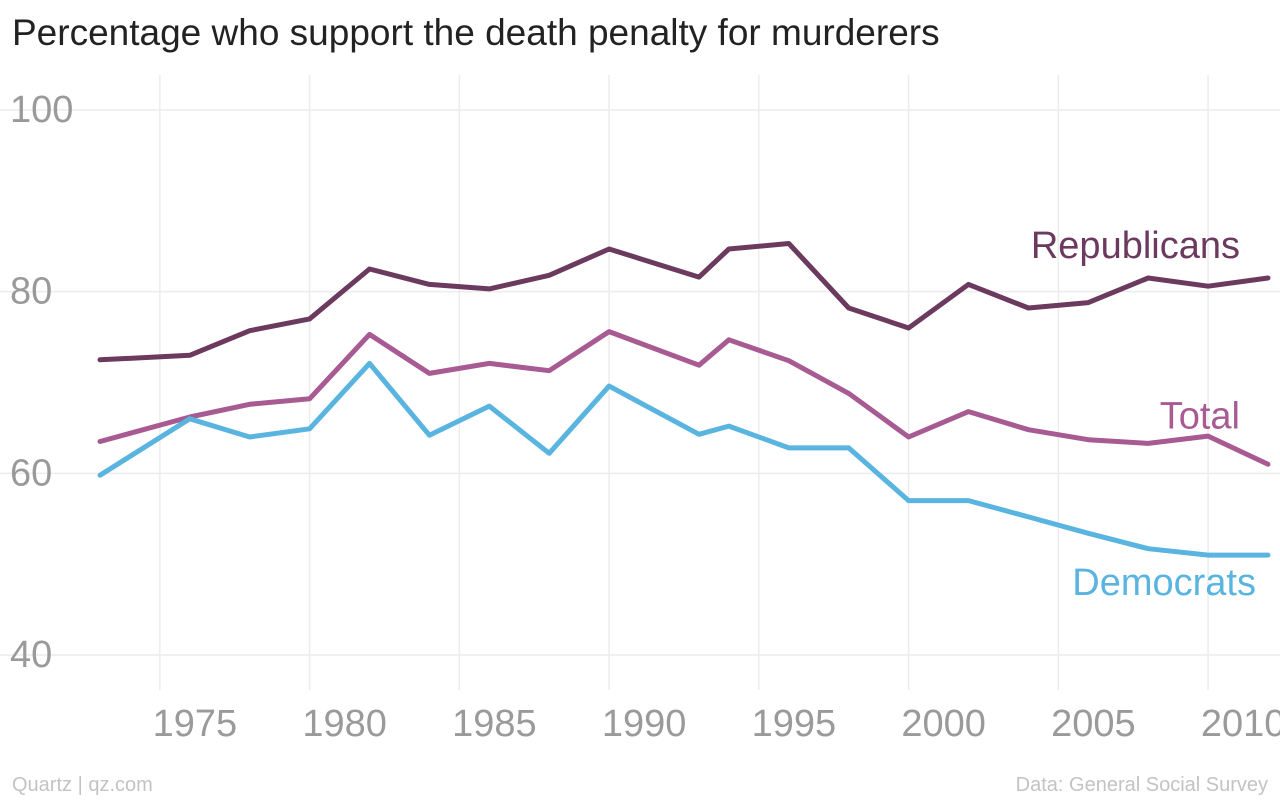 This screenshot has width=1280, height=800. What do you see at coordinates (684, 302) in the screenshot?
I see `series-line-republicans` at bounding box center [684, 302].